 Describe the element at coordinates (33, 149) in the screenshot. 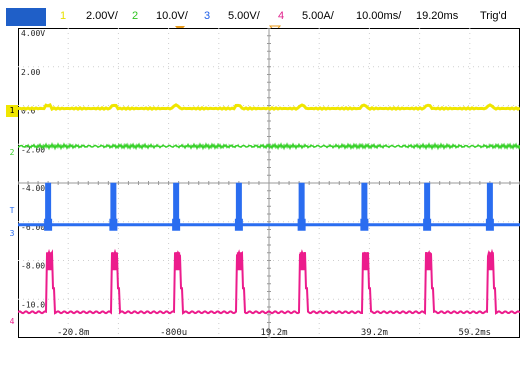

I see `y-axis-label: -2.00` at that location.